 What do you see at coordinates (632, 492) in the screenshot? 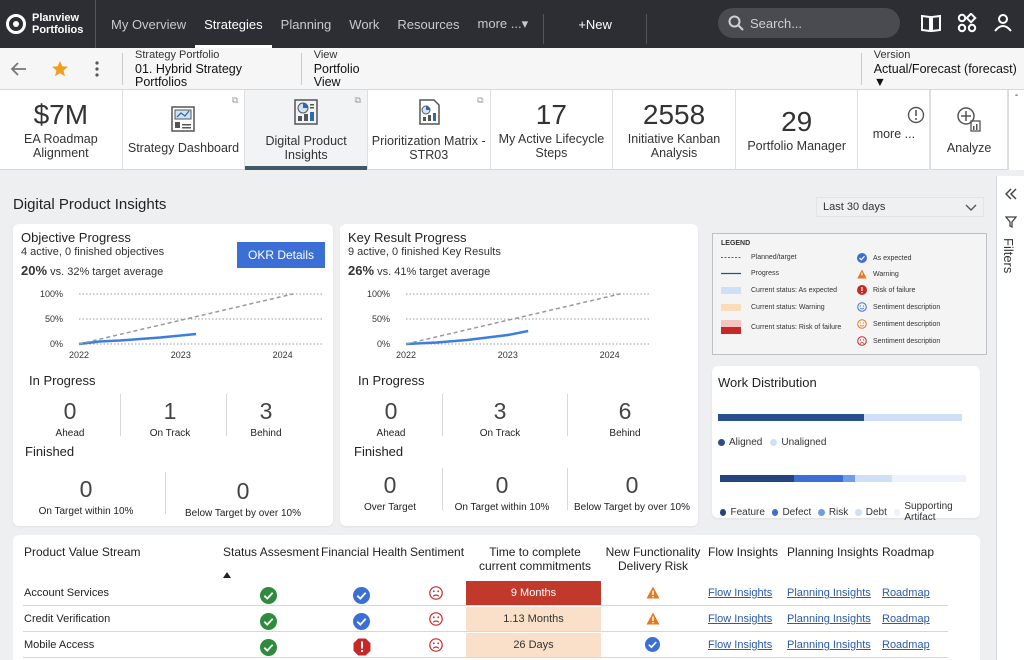
I see `stat-below-target: 0 Below Target by over 10%` at bounding box center [632, 492].